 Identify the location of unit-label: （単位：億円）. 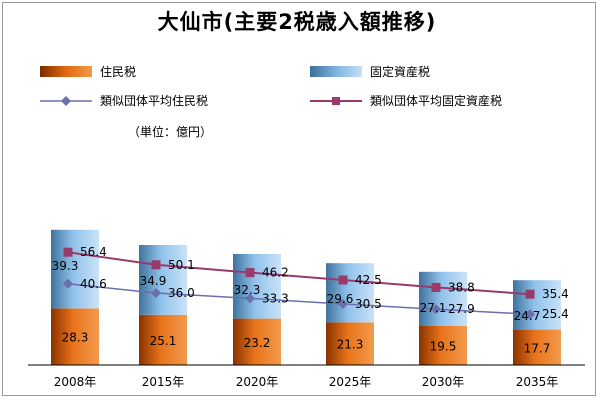
(170, 132).